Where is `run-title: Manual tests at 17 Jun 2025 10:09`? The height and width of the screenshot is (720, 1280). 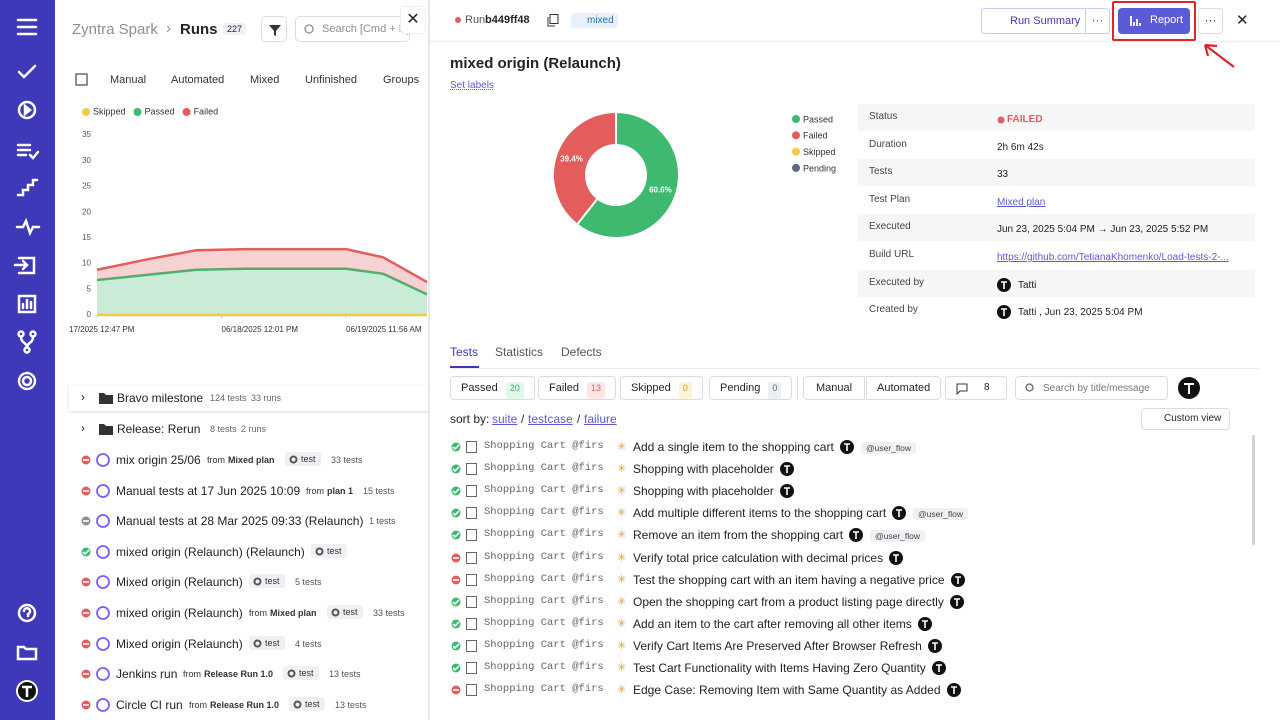
run-title: Manual tests at 17 Jun 2025 10:09 is located at coordinates (208, 491).